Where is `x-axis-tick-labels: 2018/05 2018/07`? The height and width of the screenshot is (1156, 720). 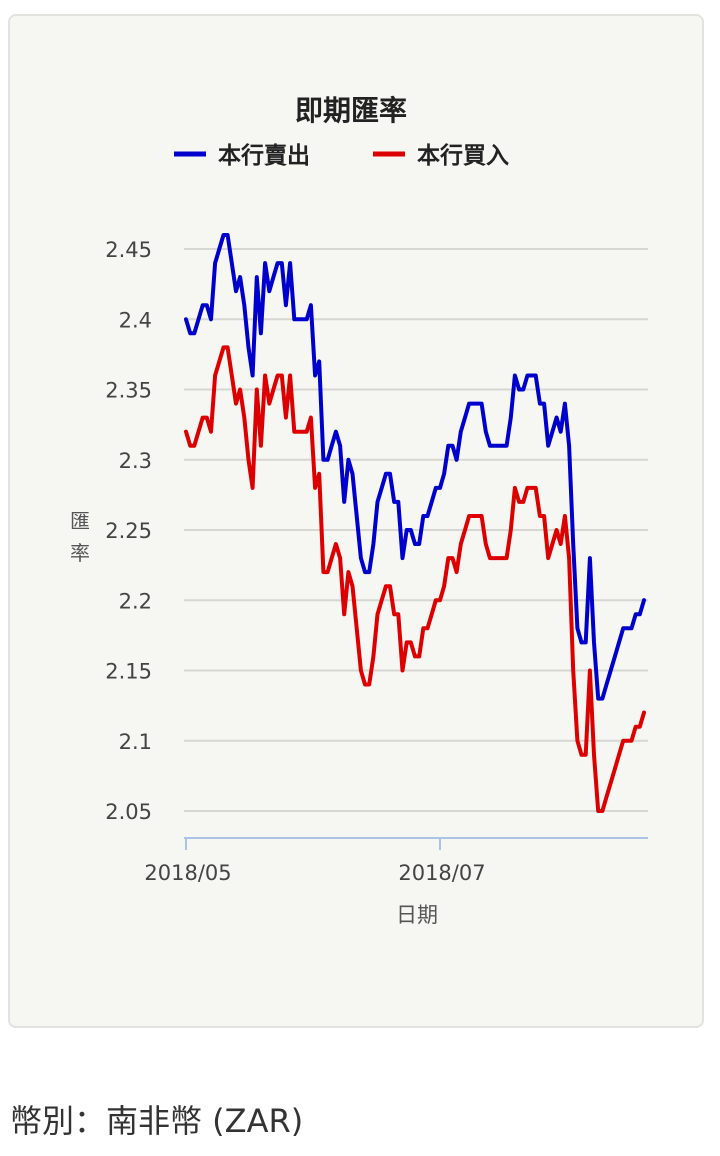
x-axis-tick-labels: 2018/05 2018/07 is located at coordinates (314, 873).